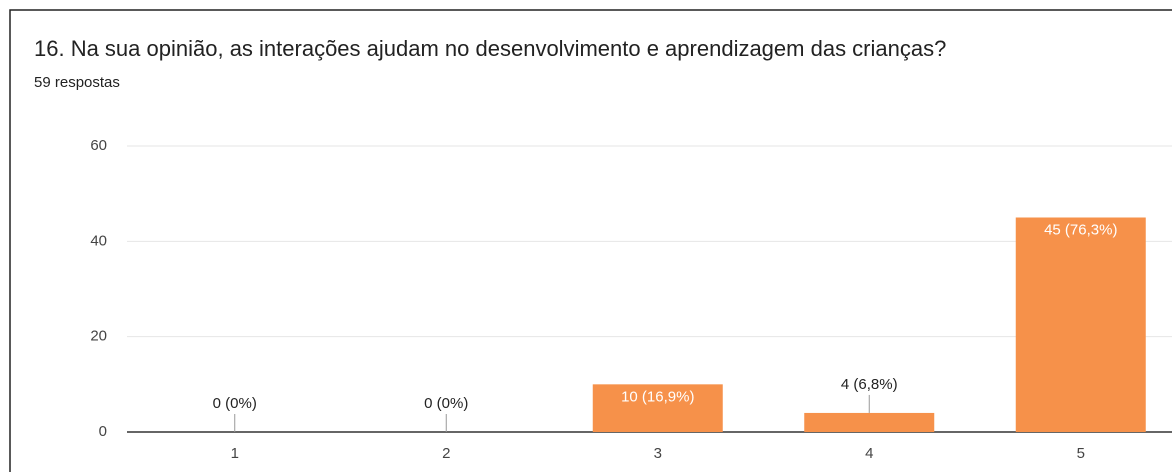 This screenshot has width=1172, height=472. I want to click on x-tick-label: 4, so click(869, 453).